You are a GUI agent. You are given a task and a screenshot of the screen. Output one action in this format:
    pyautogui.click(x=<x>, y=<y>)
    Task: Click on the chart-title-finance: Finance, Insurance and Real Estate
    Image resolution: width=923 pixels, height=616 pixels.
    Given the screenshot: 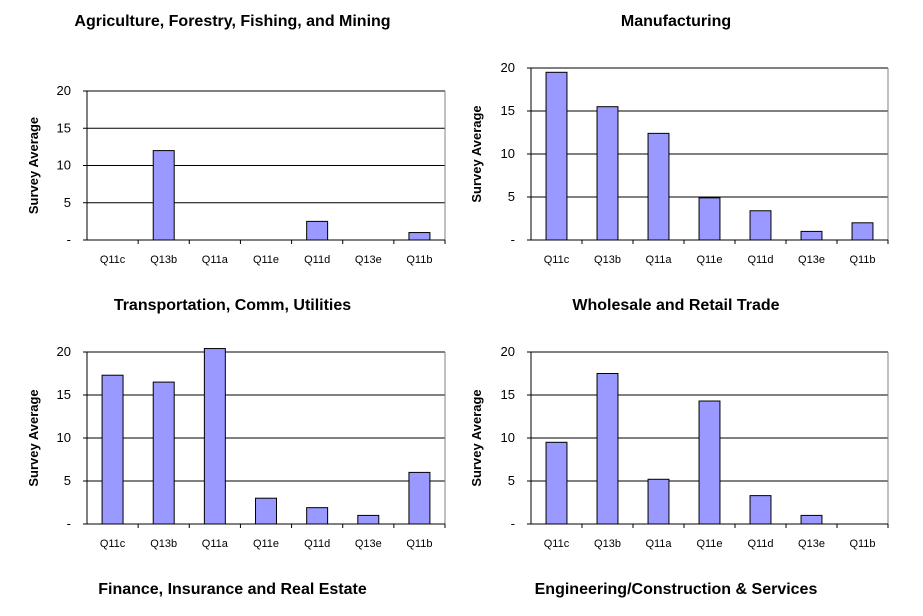 What is the action you would take?
    pyautogui.click(x=232, y=589)
    